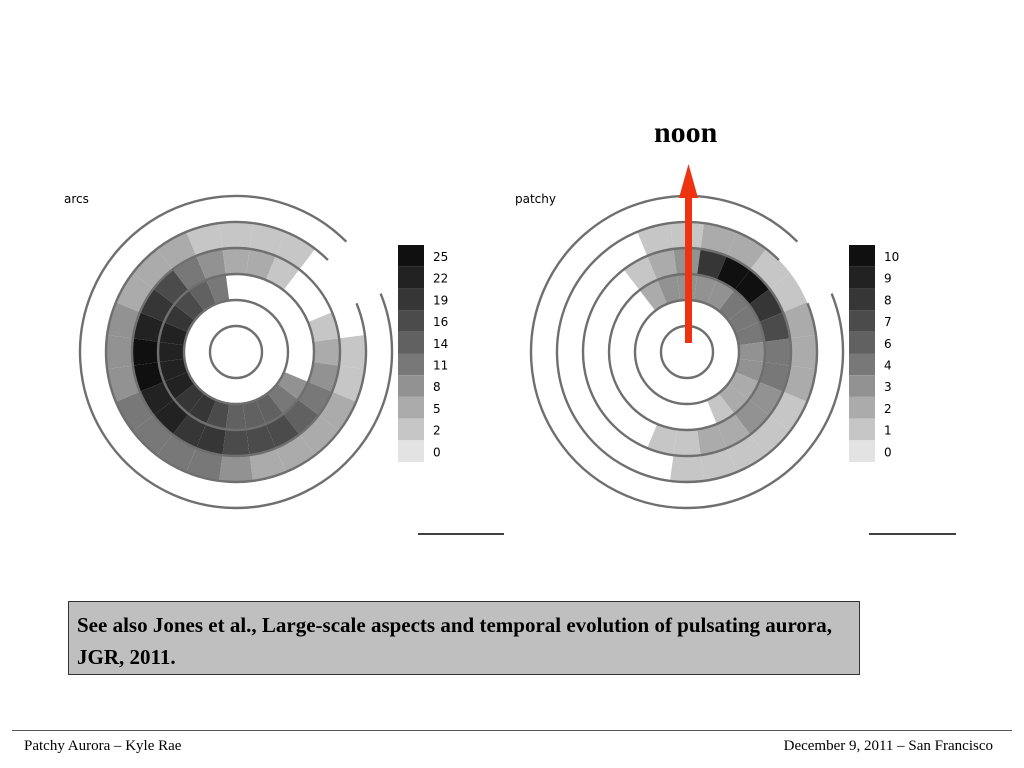 The image size is (1024, 768). Describe the element at coordinates (440, 279) in the screenshot. I see `colorbar-tick-label: 22` at that location.